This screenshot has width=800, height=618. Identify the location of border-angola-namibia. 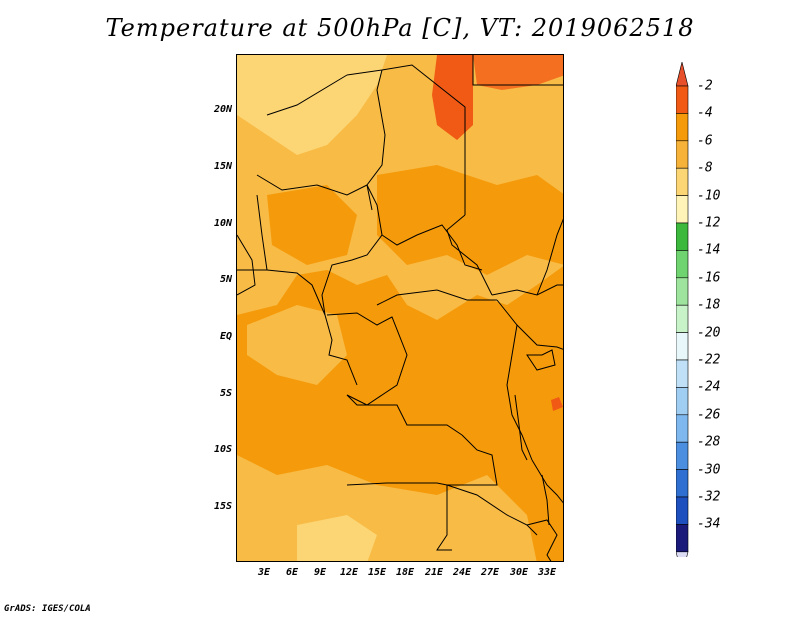
(397, 484).